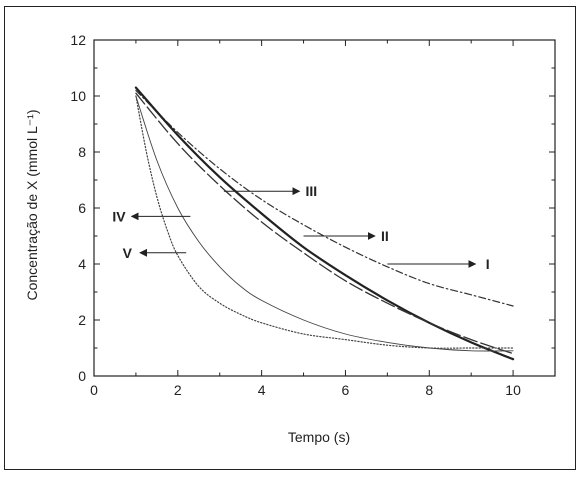  What do you see at coordinates (128, 253) in the screenshot?
I see `annotation-label-V: V` at bounding box center [128, 253].